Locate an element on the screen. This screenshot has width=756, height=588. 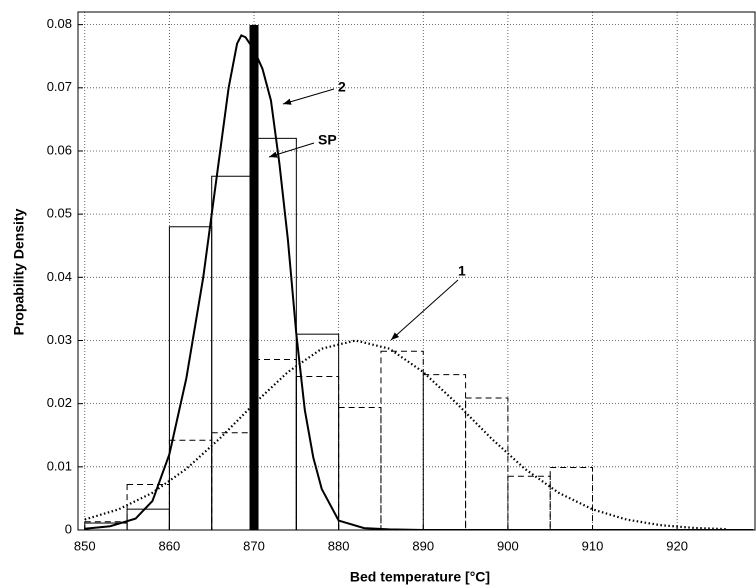
y-tick-label: 0 is located at coordinates (68, 528).